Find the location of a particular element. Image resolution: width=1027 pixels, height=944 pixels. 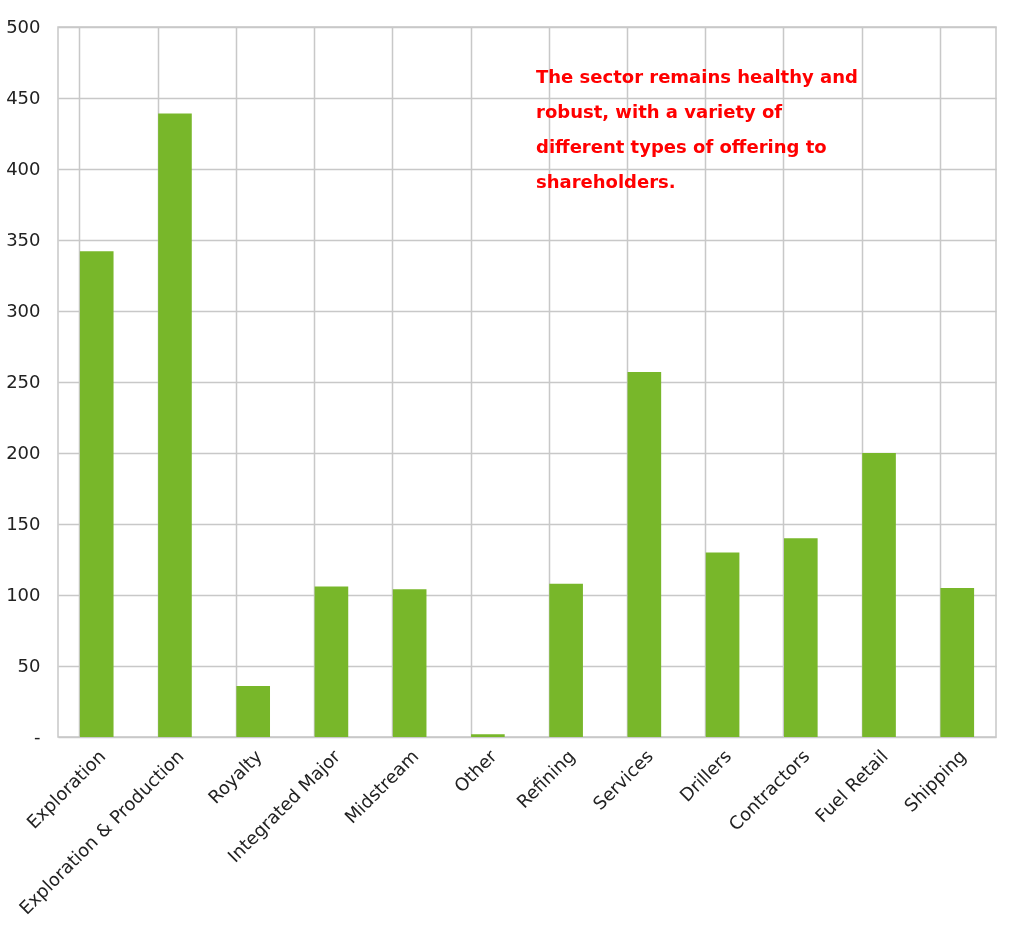

y-tick-label: 300 is located at coordinates (23, 310).